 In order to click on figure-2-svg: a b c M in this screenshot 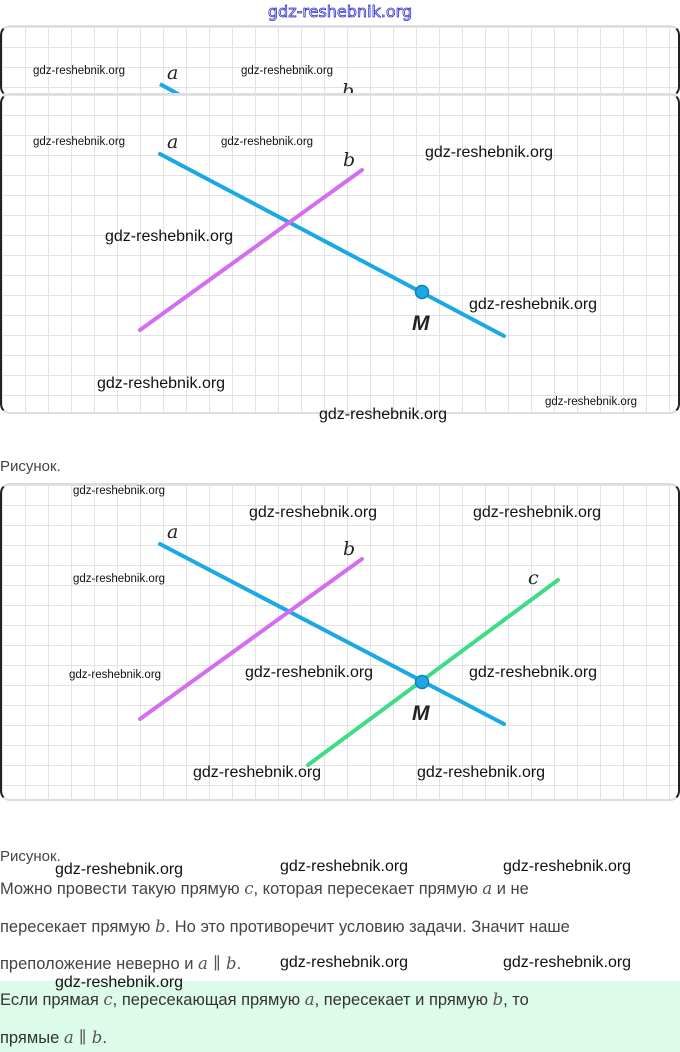, I will do `click(349, 644)`.